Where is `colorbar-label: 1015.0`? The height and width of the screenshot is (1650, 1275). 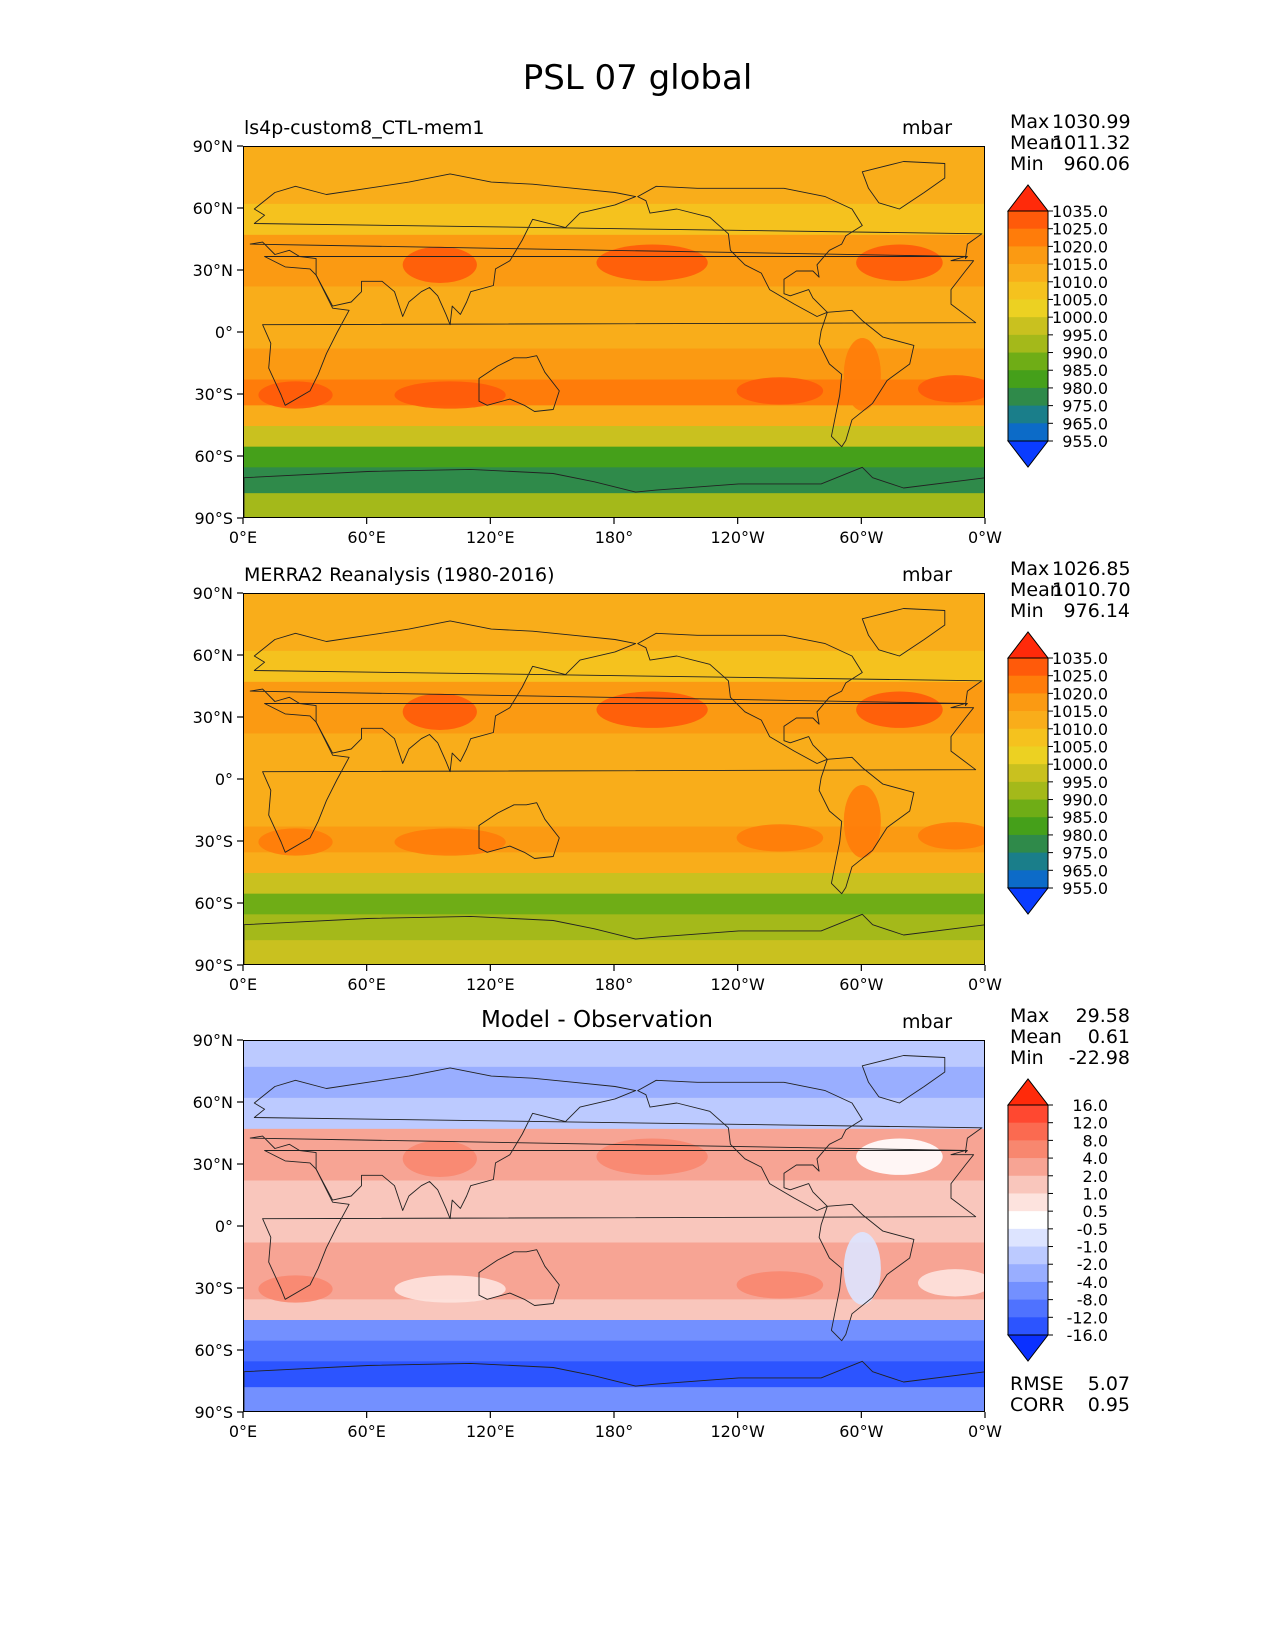
colorbar-label: 1015.0 is located at coordinates (1080, 711).